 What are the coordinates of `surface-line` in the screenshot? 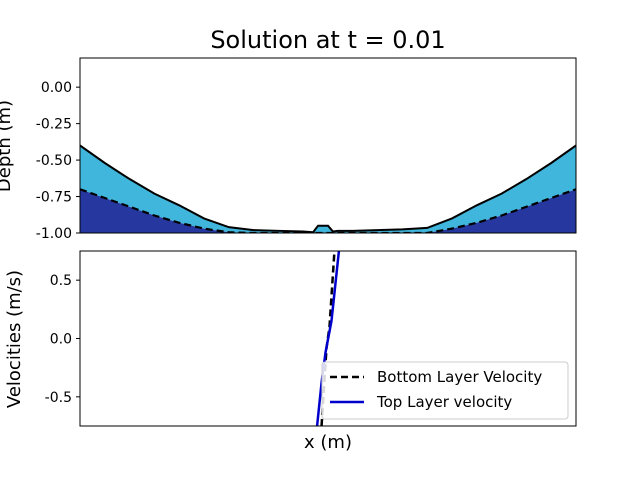 It's located at (328, 188).